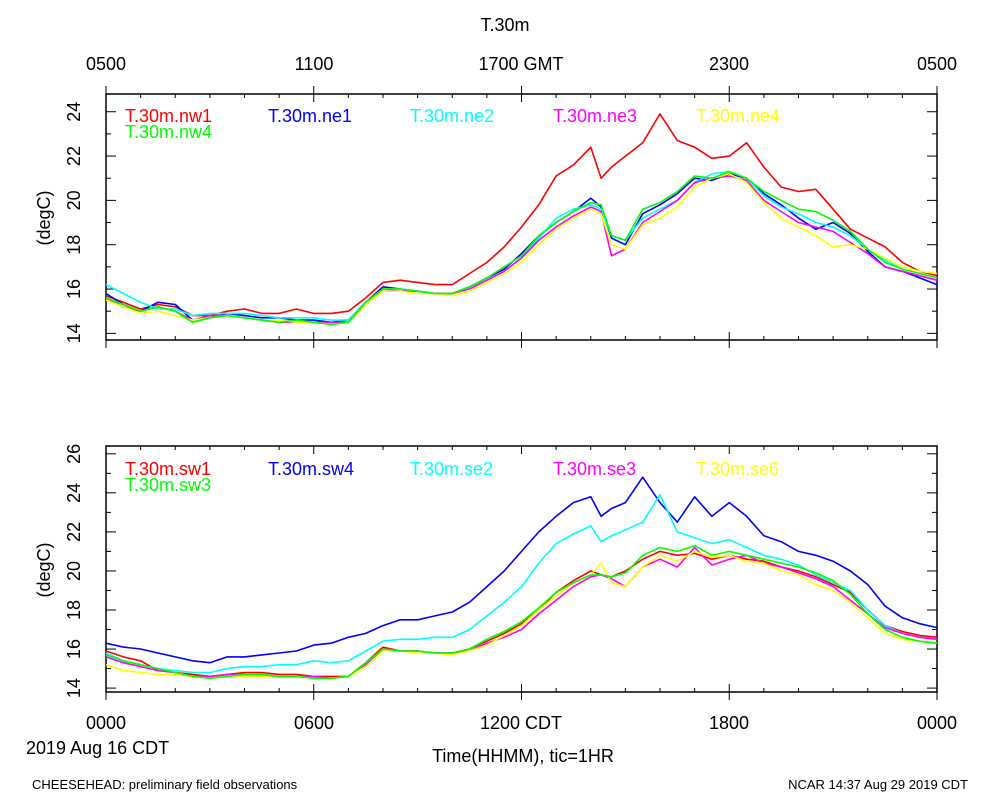 This screenshot has width=1000, height=800. I want to click on chart-title: T.30m, so click(504, 25).